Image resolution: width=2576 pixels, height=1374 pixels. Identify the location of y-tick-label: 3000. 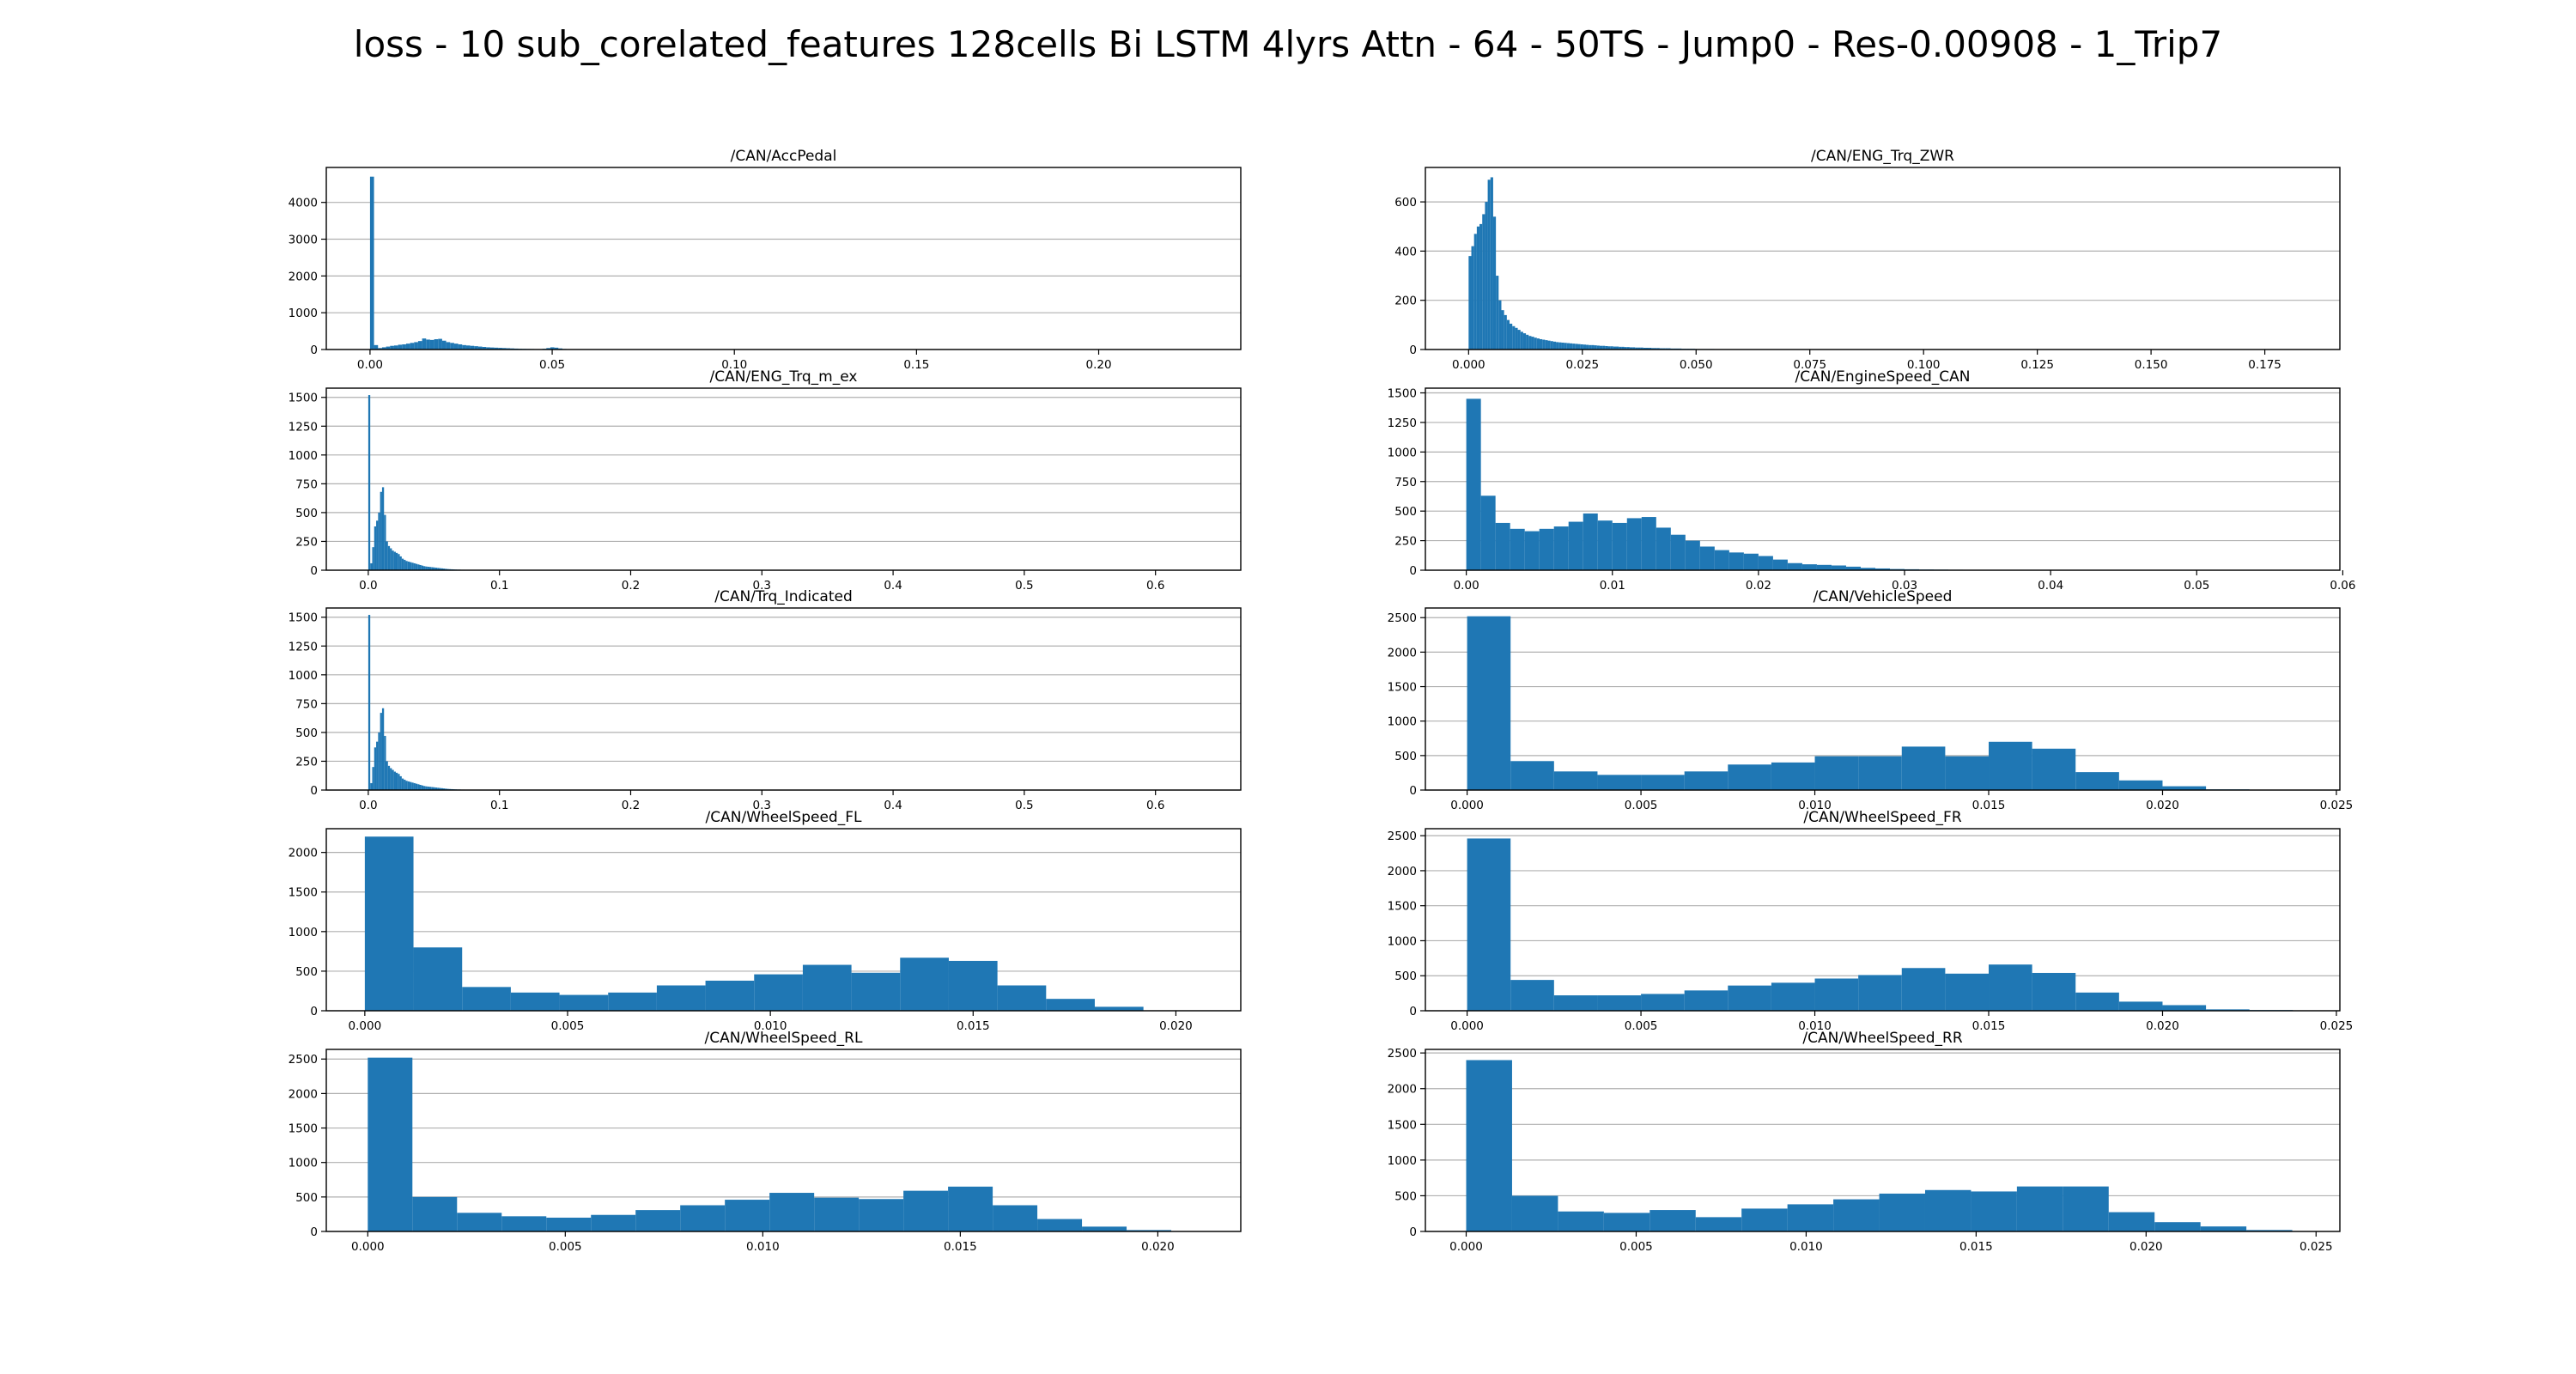
(303, 240).